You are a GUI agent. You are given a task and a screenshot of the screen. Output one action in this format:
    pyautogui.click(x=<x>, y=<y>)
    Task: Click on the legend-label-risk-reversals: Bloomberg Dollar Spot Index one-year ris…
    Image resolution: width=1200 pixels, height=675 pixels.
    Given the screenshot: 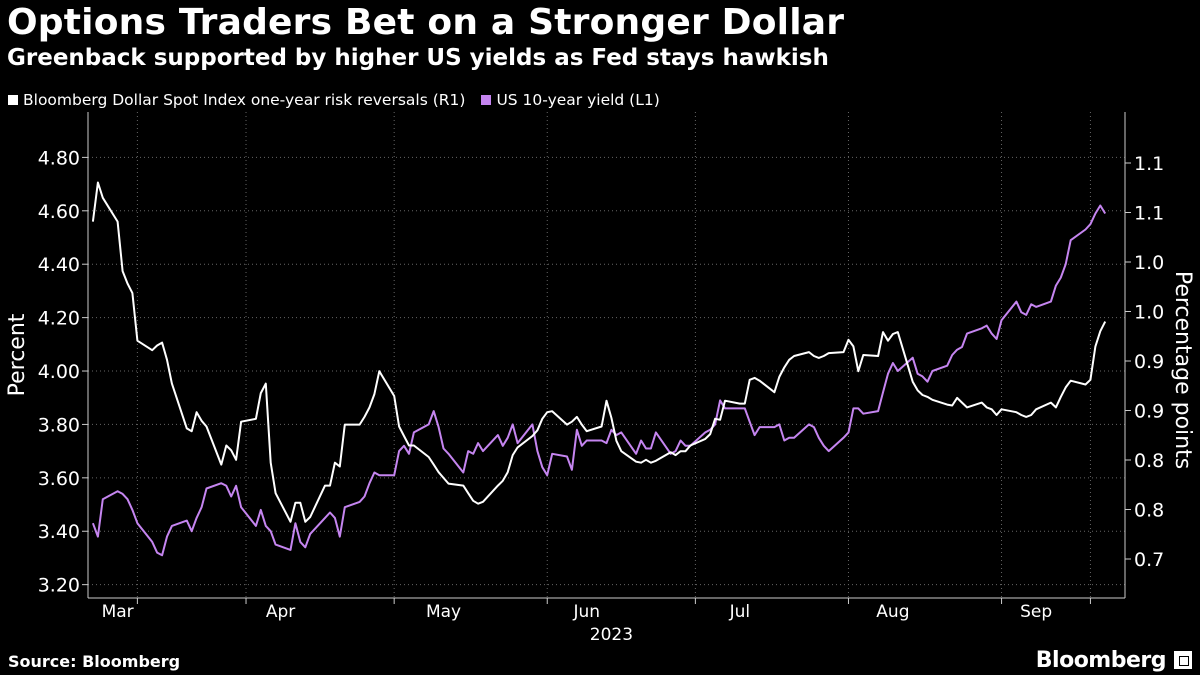 What is the action you would take?
    pyautogui.click(x=244, y=100)
    